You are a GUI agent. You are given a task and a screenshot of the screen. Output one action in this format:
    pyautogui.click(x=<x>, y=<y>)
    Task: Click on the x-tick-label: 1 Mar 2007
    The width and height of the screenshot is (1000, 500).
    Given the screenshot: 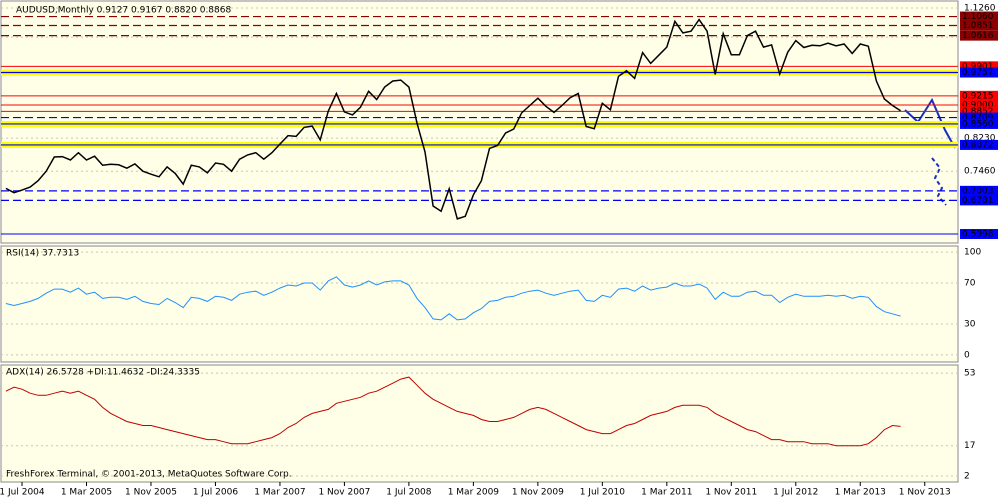 What is the action you would take?
    pyautogui.click(x=279, y=493)
    